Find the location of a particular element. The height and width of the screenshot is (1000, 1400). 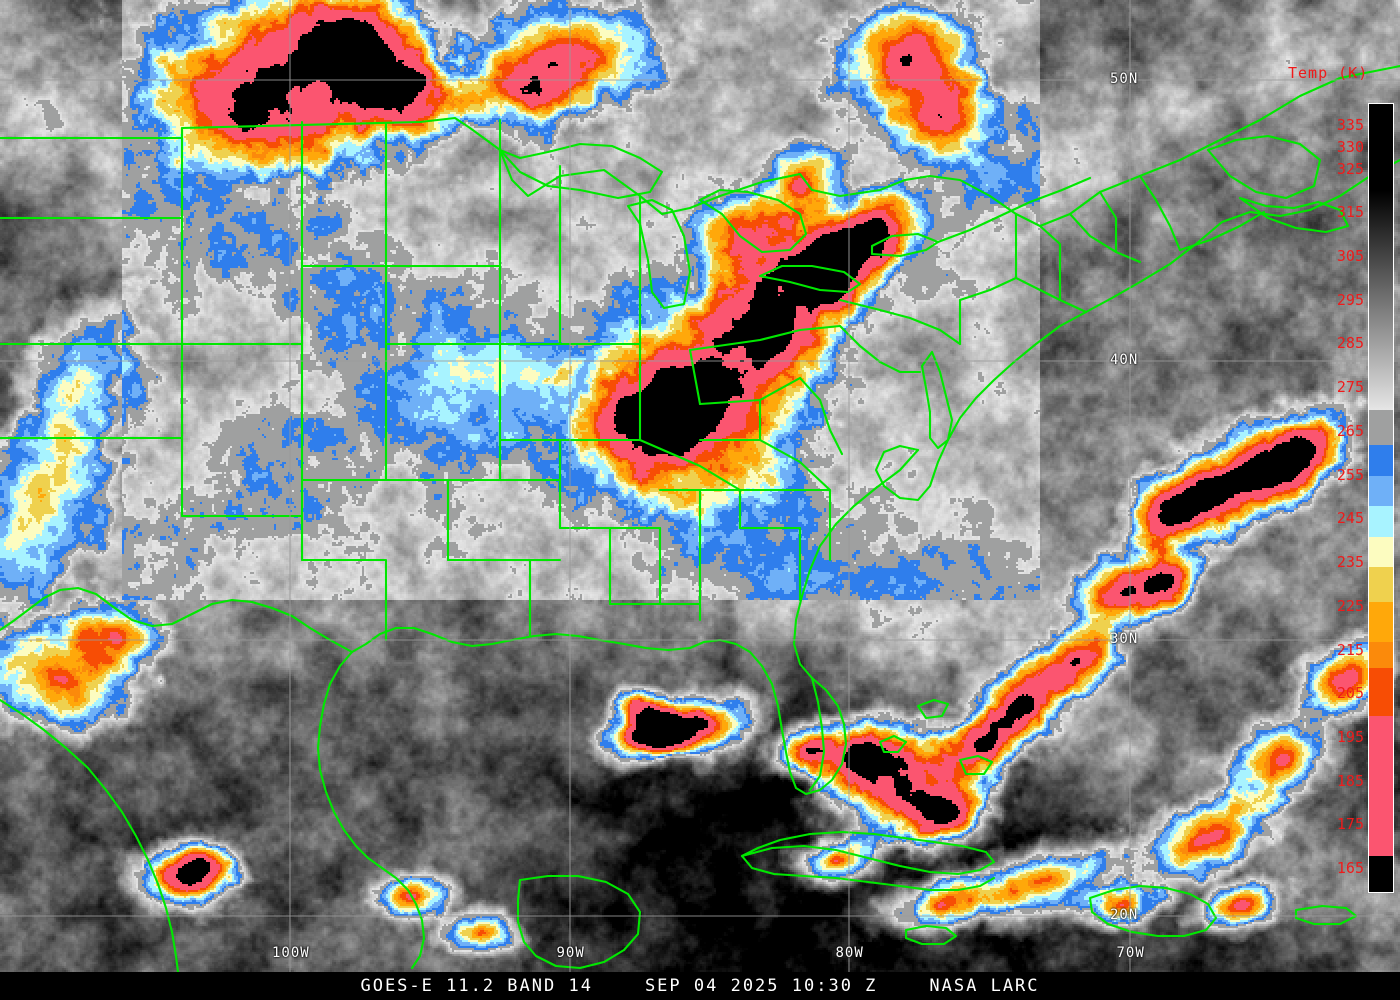

longitude-label: 90W is located at coordinates (570, 953).